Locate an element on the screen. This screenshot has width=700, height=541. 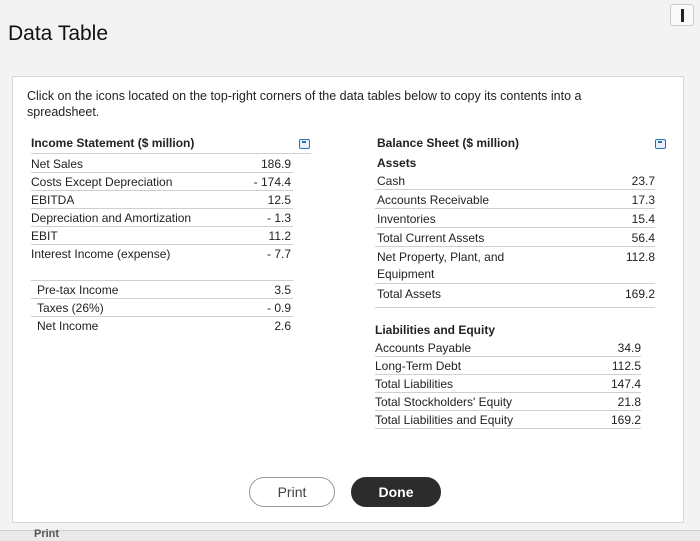
row-label: Total Liabilities is located at coordinates (414, 384).